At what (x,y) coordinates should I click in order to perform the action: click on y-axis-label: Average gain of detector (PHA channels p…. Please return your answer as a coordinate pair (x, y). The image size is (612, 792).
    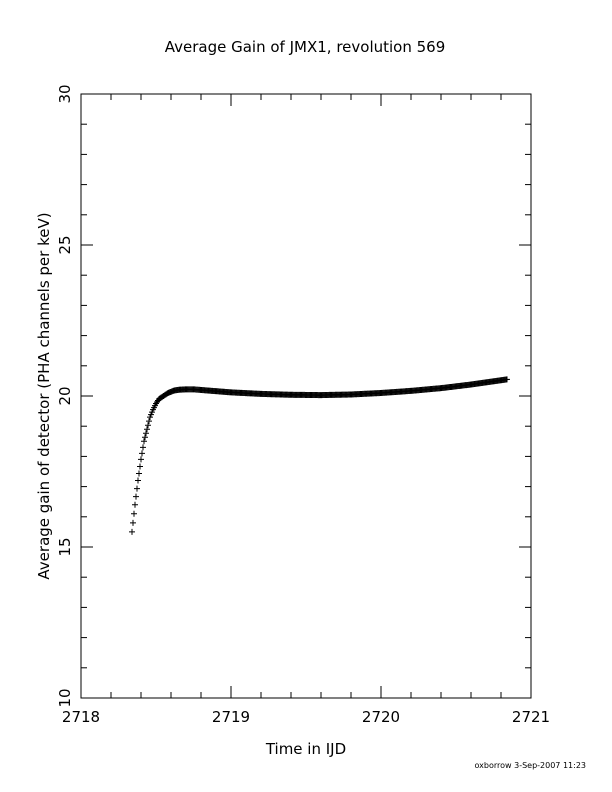
    Looking at the image, I should click on (44, 395).